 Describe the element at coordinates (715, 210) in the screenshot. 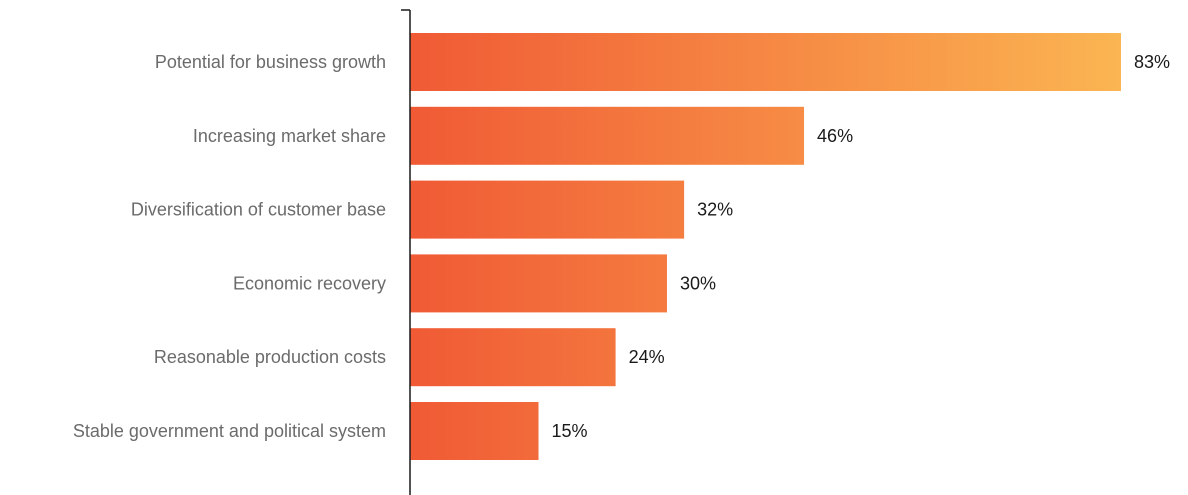

I see `value-label-3: 32%` at that location.